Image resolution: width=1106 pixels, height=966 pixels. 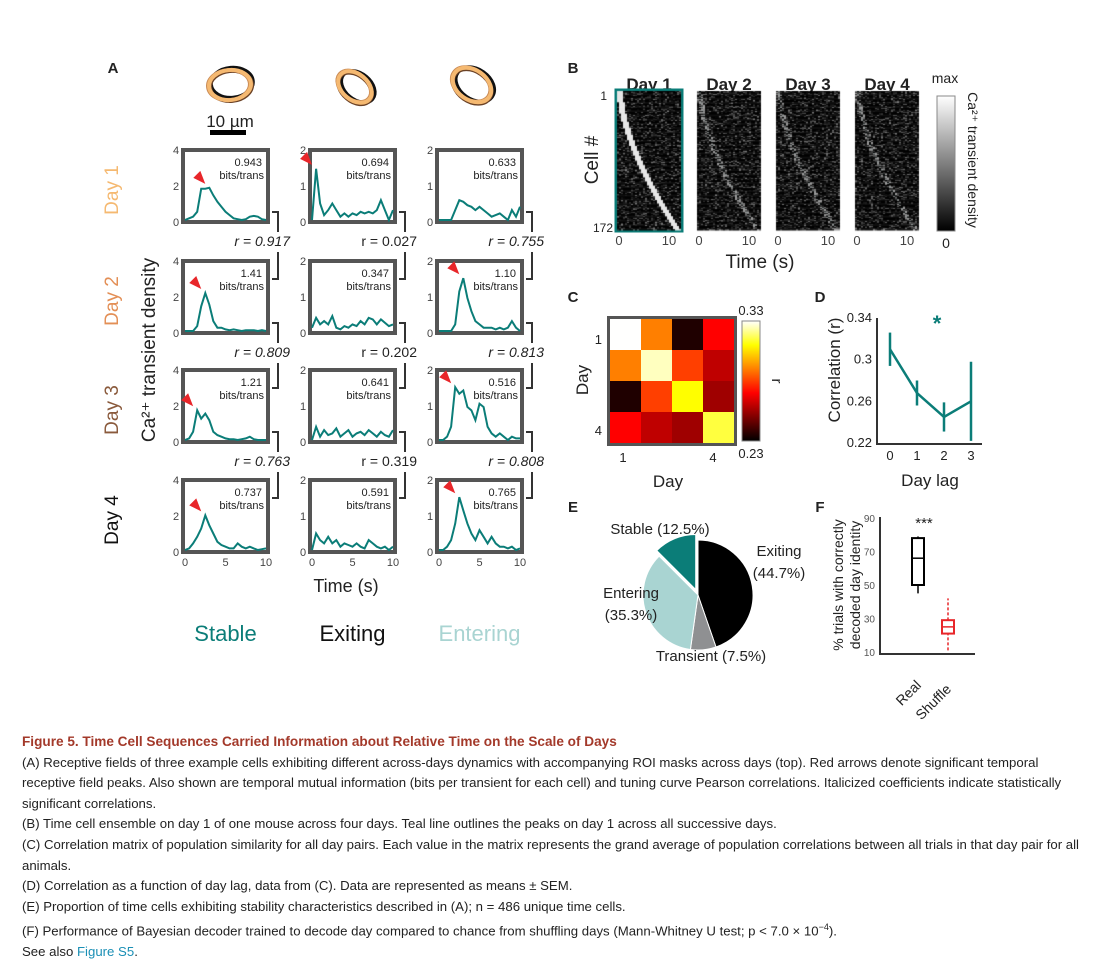 What do you see at coordinates (659, 529) in the screenshot?
I see `pie-label-stable: Stable (12.5%)` at bounding box center [659, 529].